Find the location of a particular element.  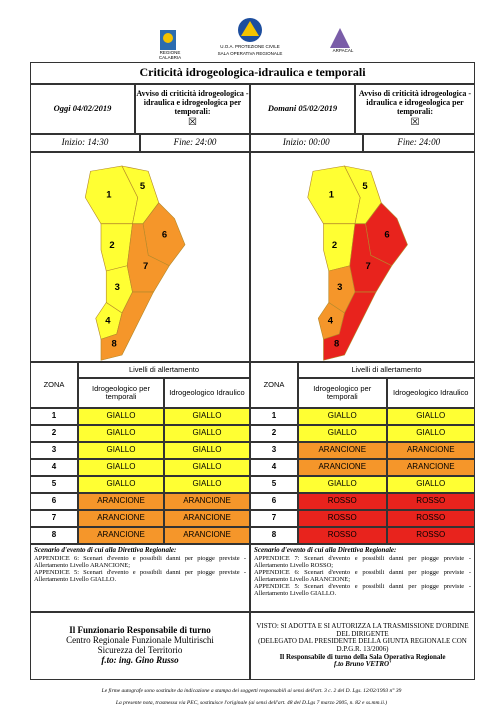

zone-label: 5 is located at coordinates (364, 186).